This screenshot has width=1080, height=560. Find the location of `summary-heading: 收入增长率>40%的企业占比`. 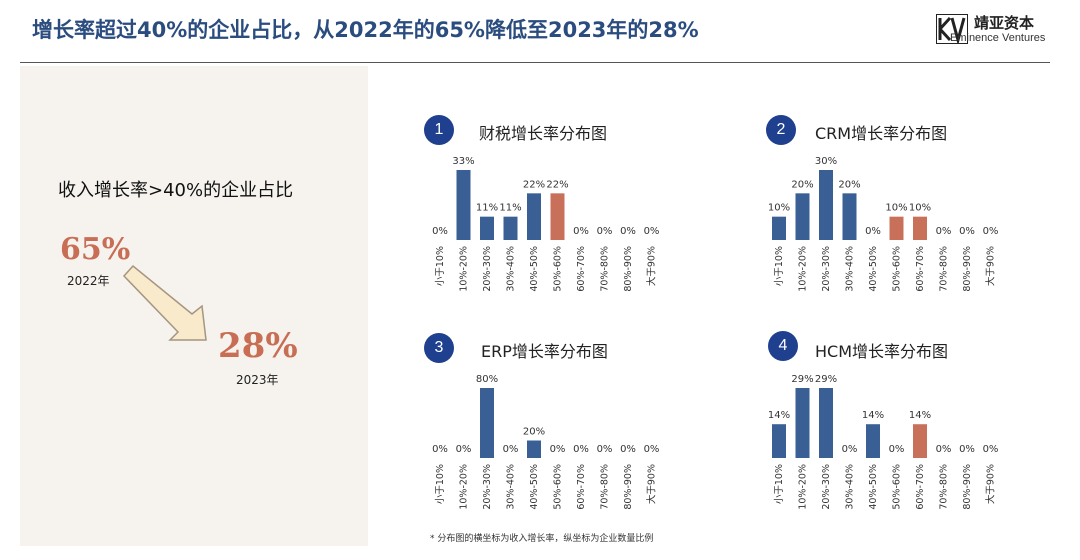

summary-heading: 收入增长率>40%的企业占比 is located at coordinates (176, 190).